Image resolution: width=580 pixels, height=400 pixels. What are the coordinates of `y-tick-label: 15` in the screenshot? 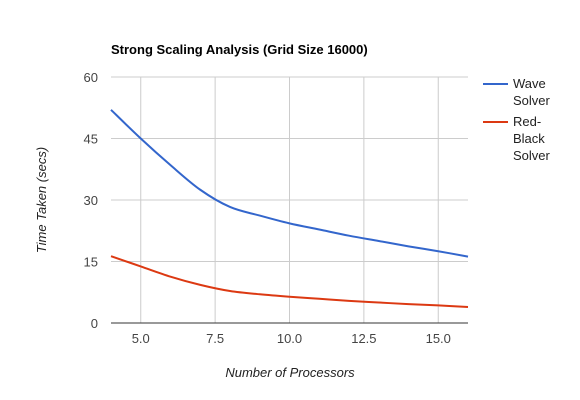 It's located at (91, 262).